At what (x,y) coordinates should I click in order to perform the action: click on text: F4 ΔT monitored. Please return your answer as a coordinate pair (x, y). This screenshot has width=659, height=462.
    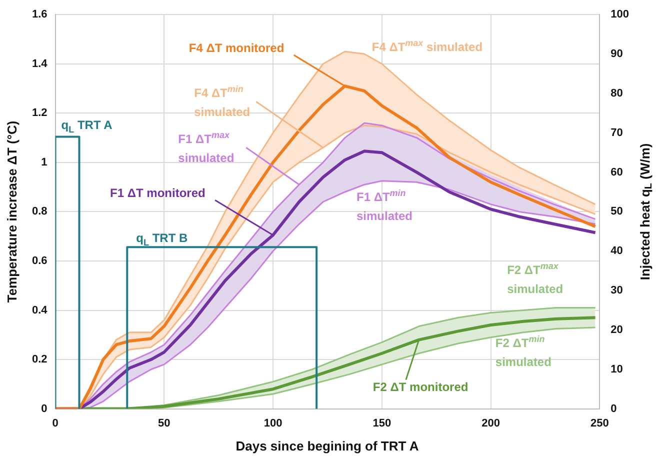
    Looking at the image, I should click on (236, 48).